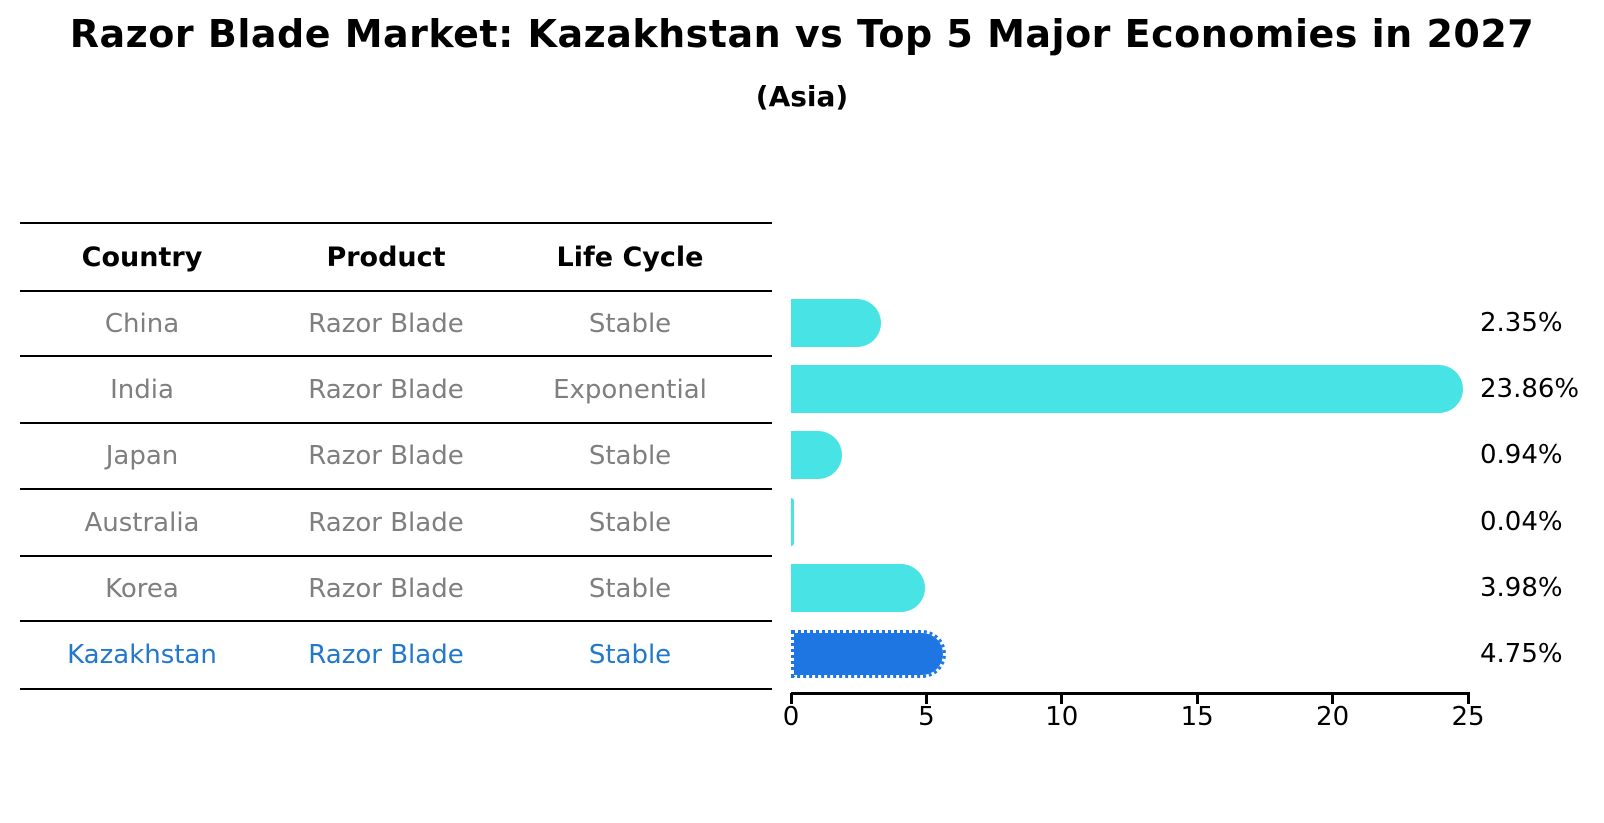  What do you see at coordinates (142, 389) in the screenshot?
I see `table-cell-country: India` at bounding box center [142, 389].